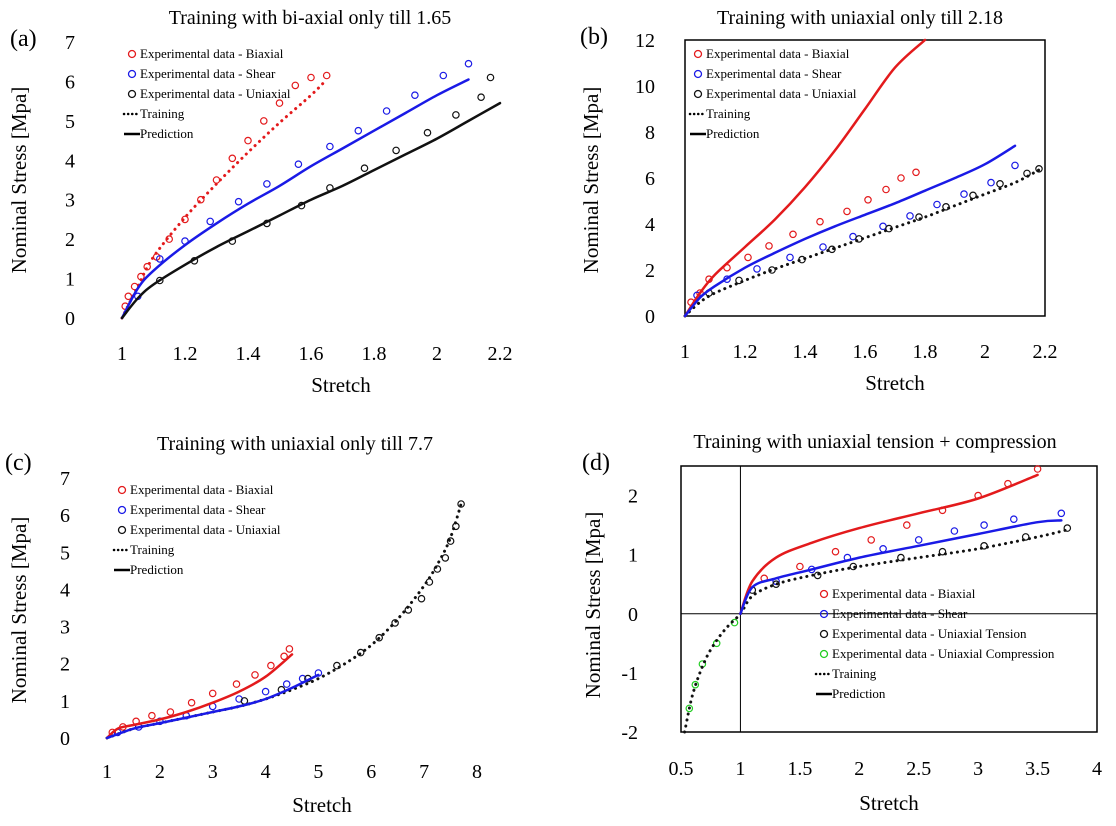 This screenshot has height=826, width=1116. Describe the element at coordinates (205, 529) in the screenshot. I see `legend-entry: Experimental data - Uniaxial` at that location.